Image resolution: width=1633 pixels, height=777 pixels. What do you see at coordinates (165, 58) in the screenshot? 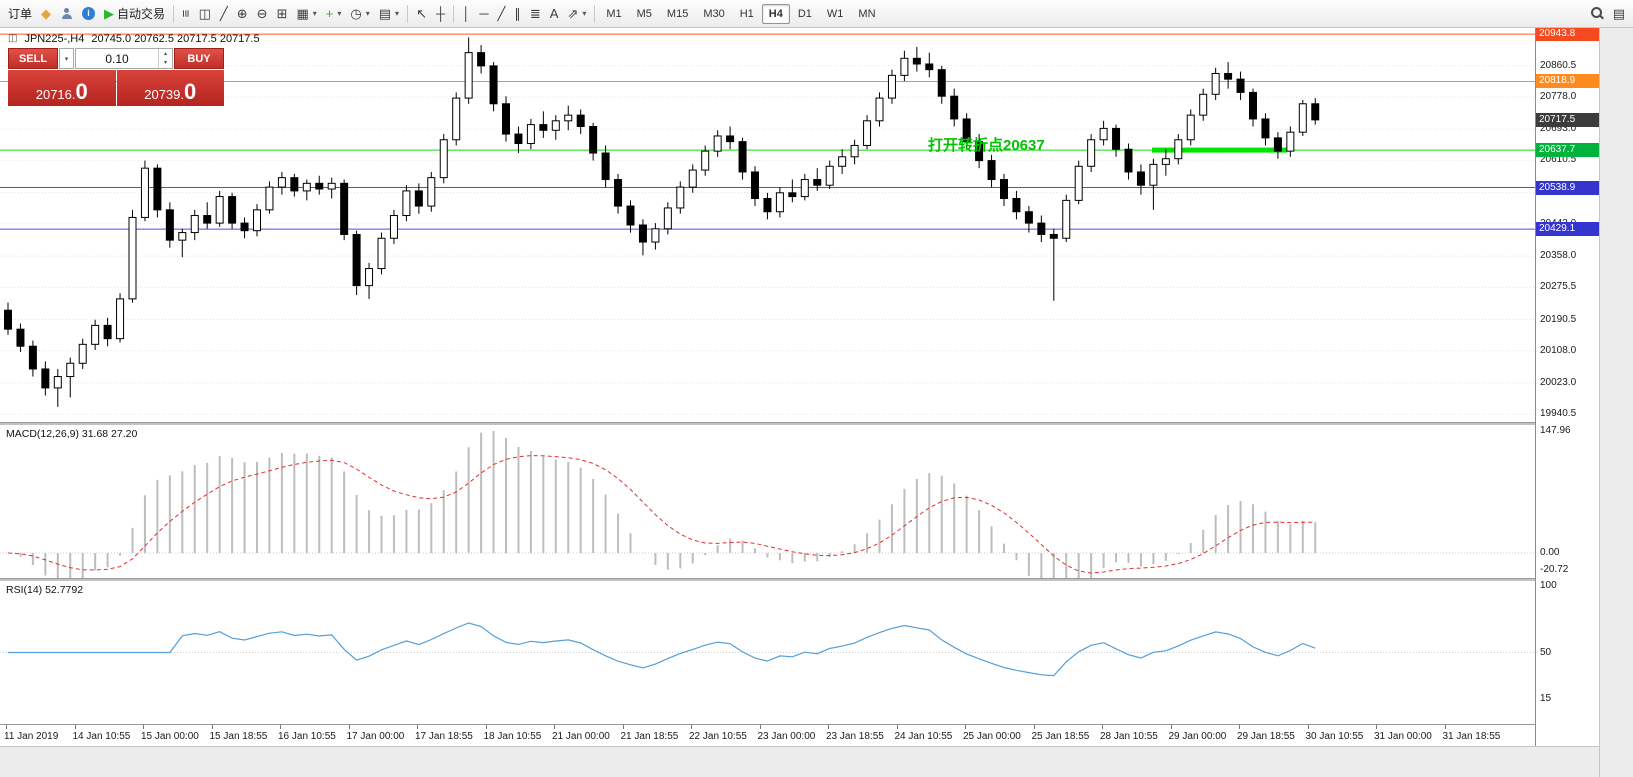
I see `volume-spinner: ▴ ▾` at bounding box center [165, 58].